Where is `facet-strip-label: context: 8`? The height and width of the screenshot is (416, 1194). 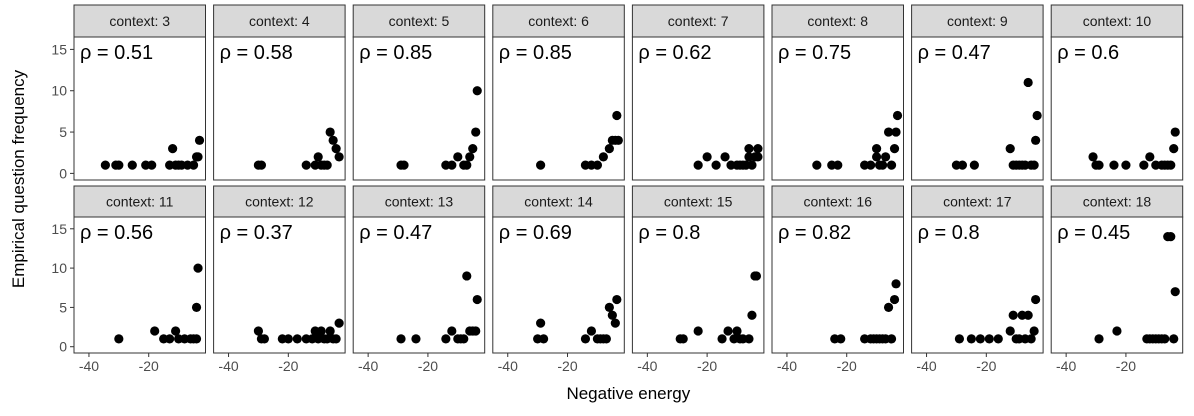
facet-strip-label: context: 8 is located at coordinates (837, 21).